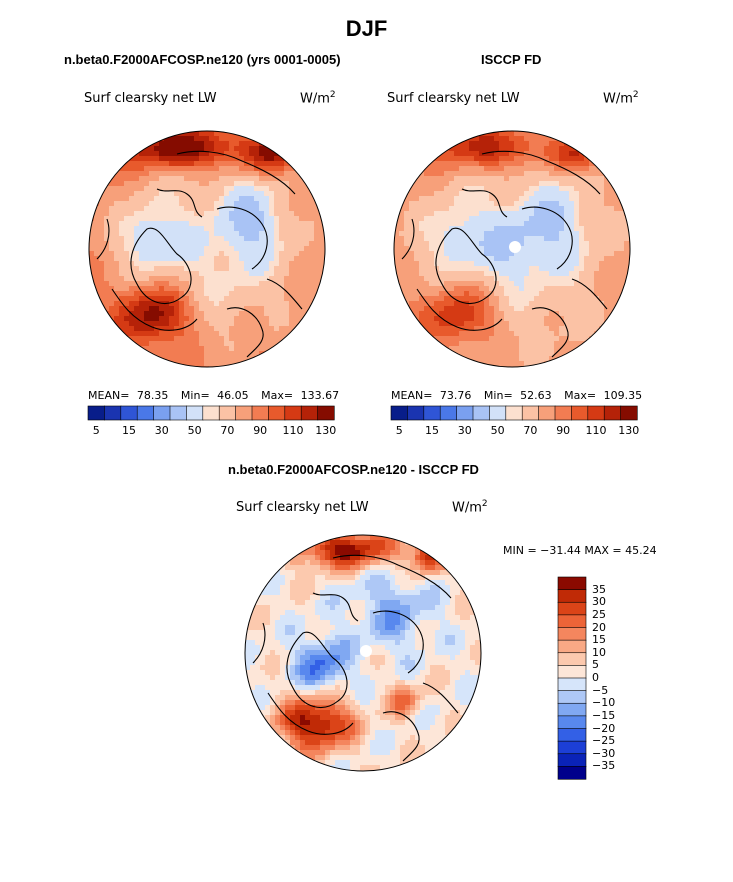 The image size is (733, 882). Describe the element at coordinates (599, 614) in the screenshot. I see `colorbar-tick-label: 25` at that location.